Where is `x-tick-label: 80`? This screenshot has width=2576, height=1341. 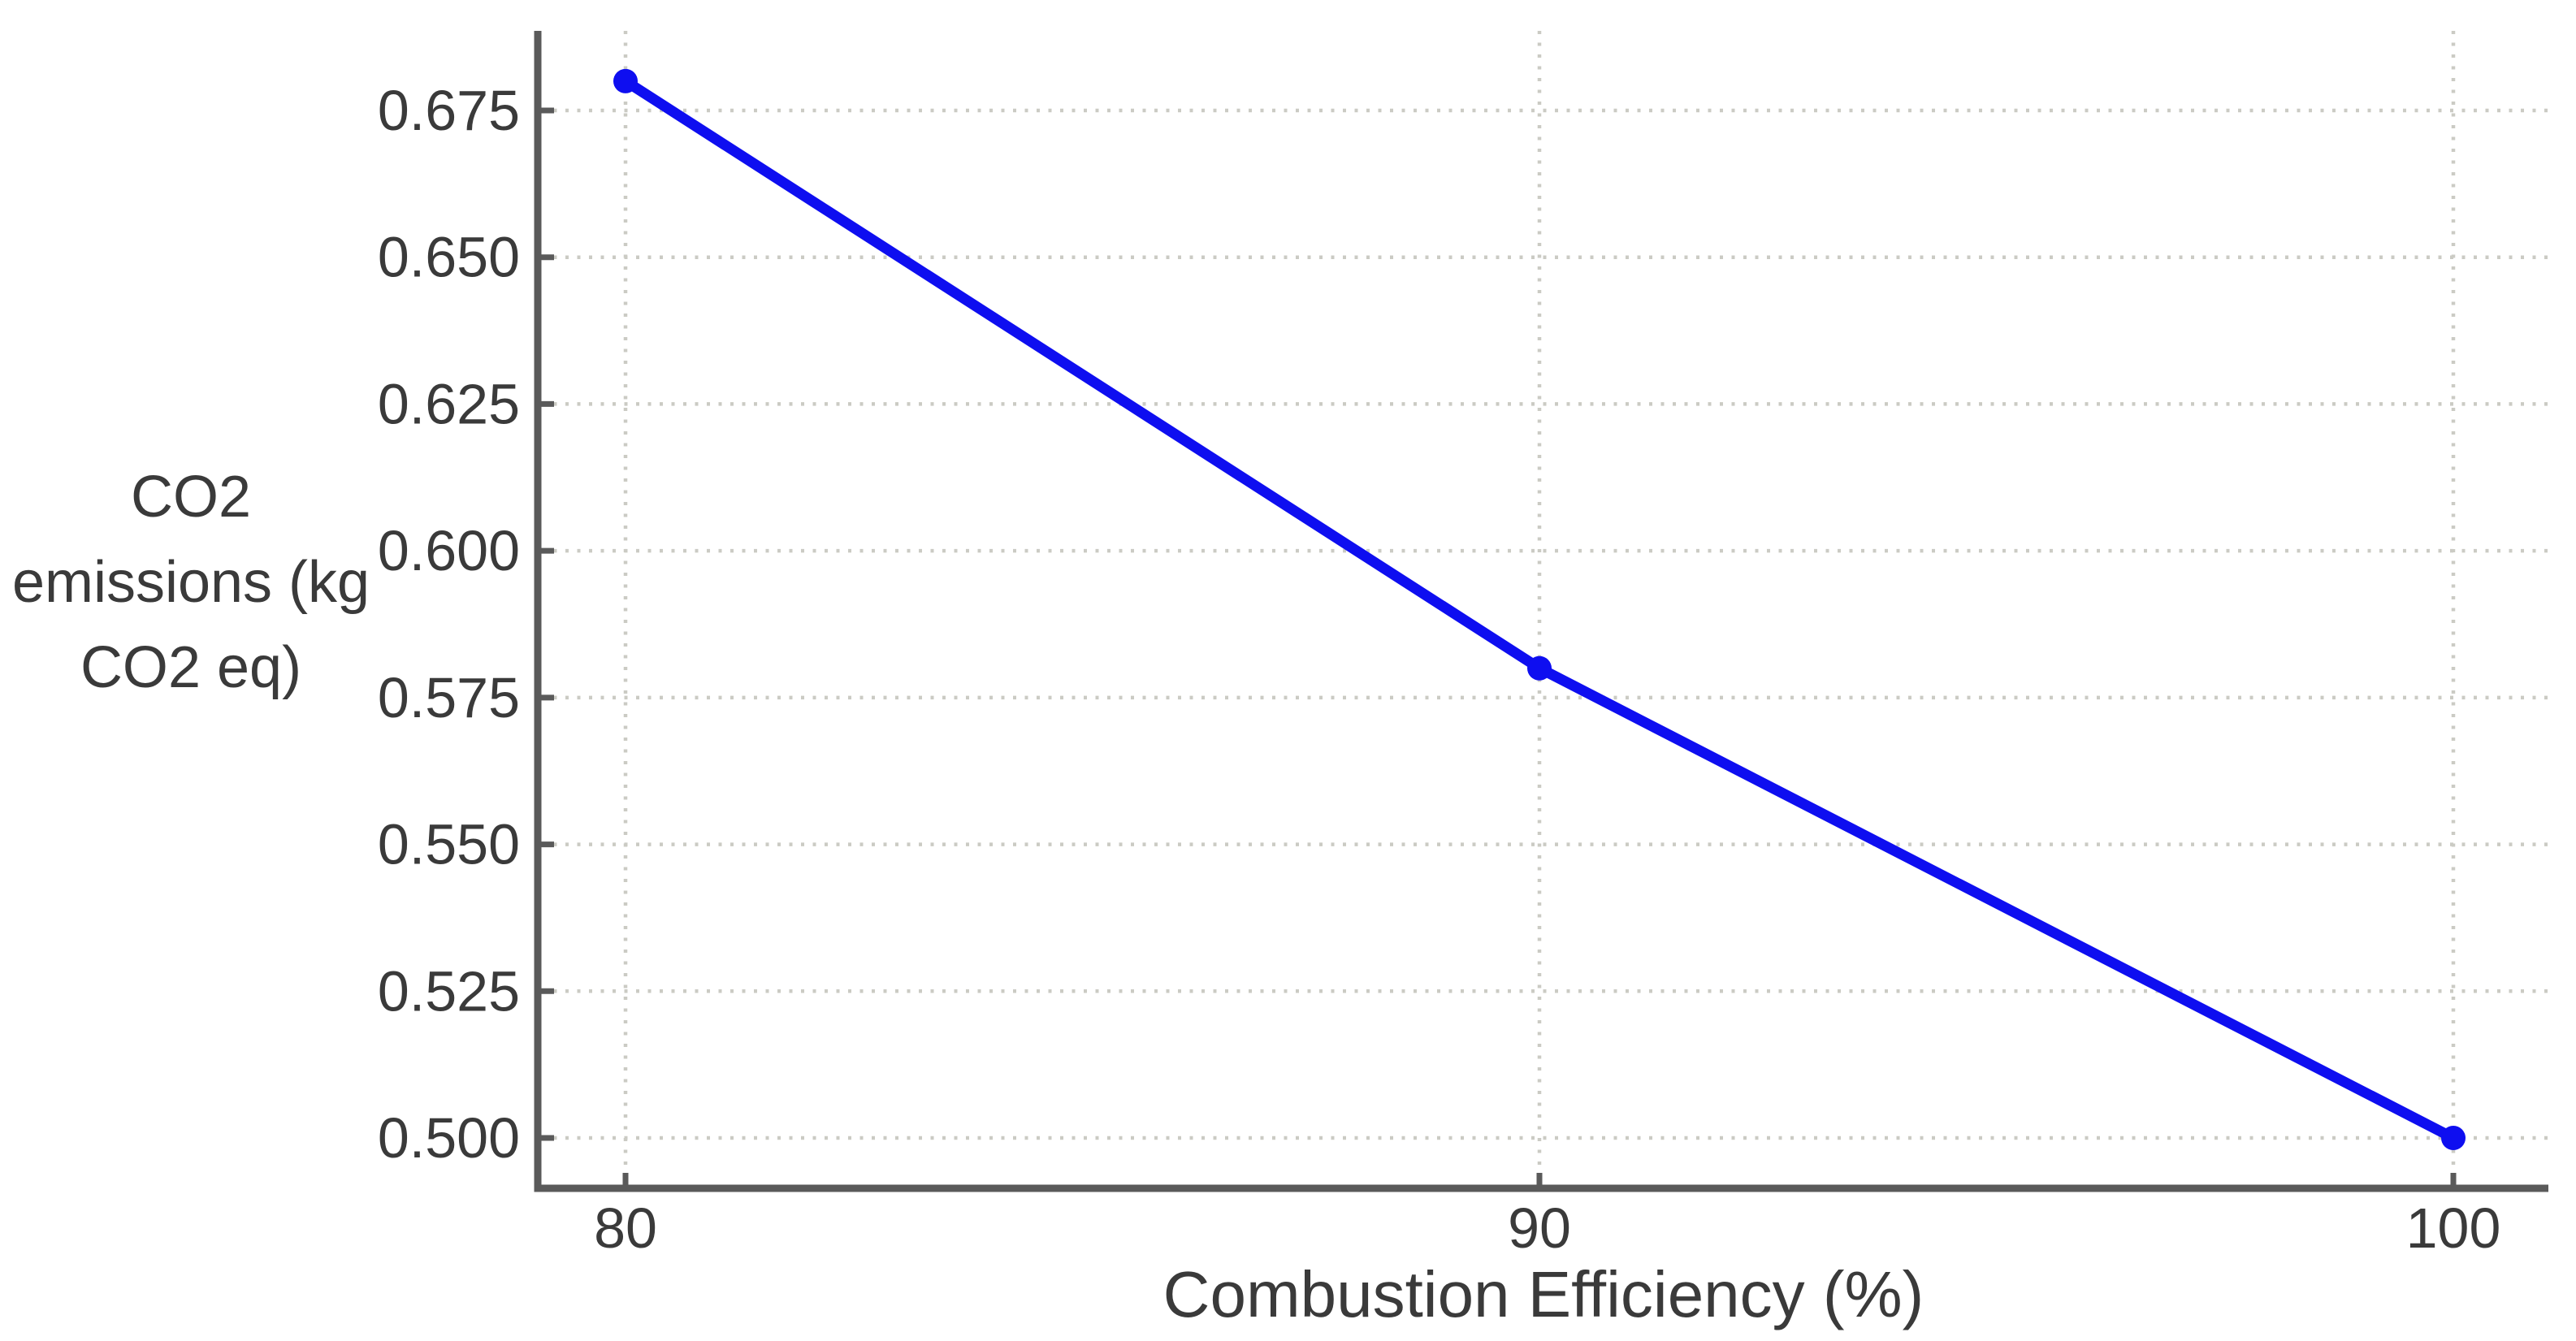
x-tick-label: 80 is located at coordinates (625, 1228).